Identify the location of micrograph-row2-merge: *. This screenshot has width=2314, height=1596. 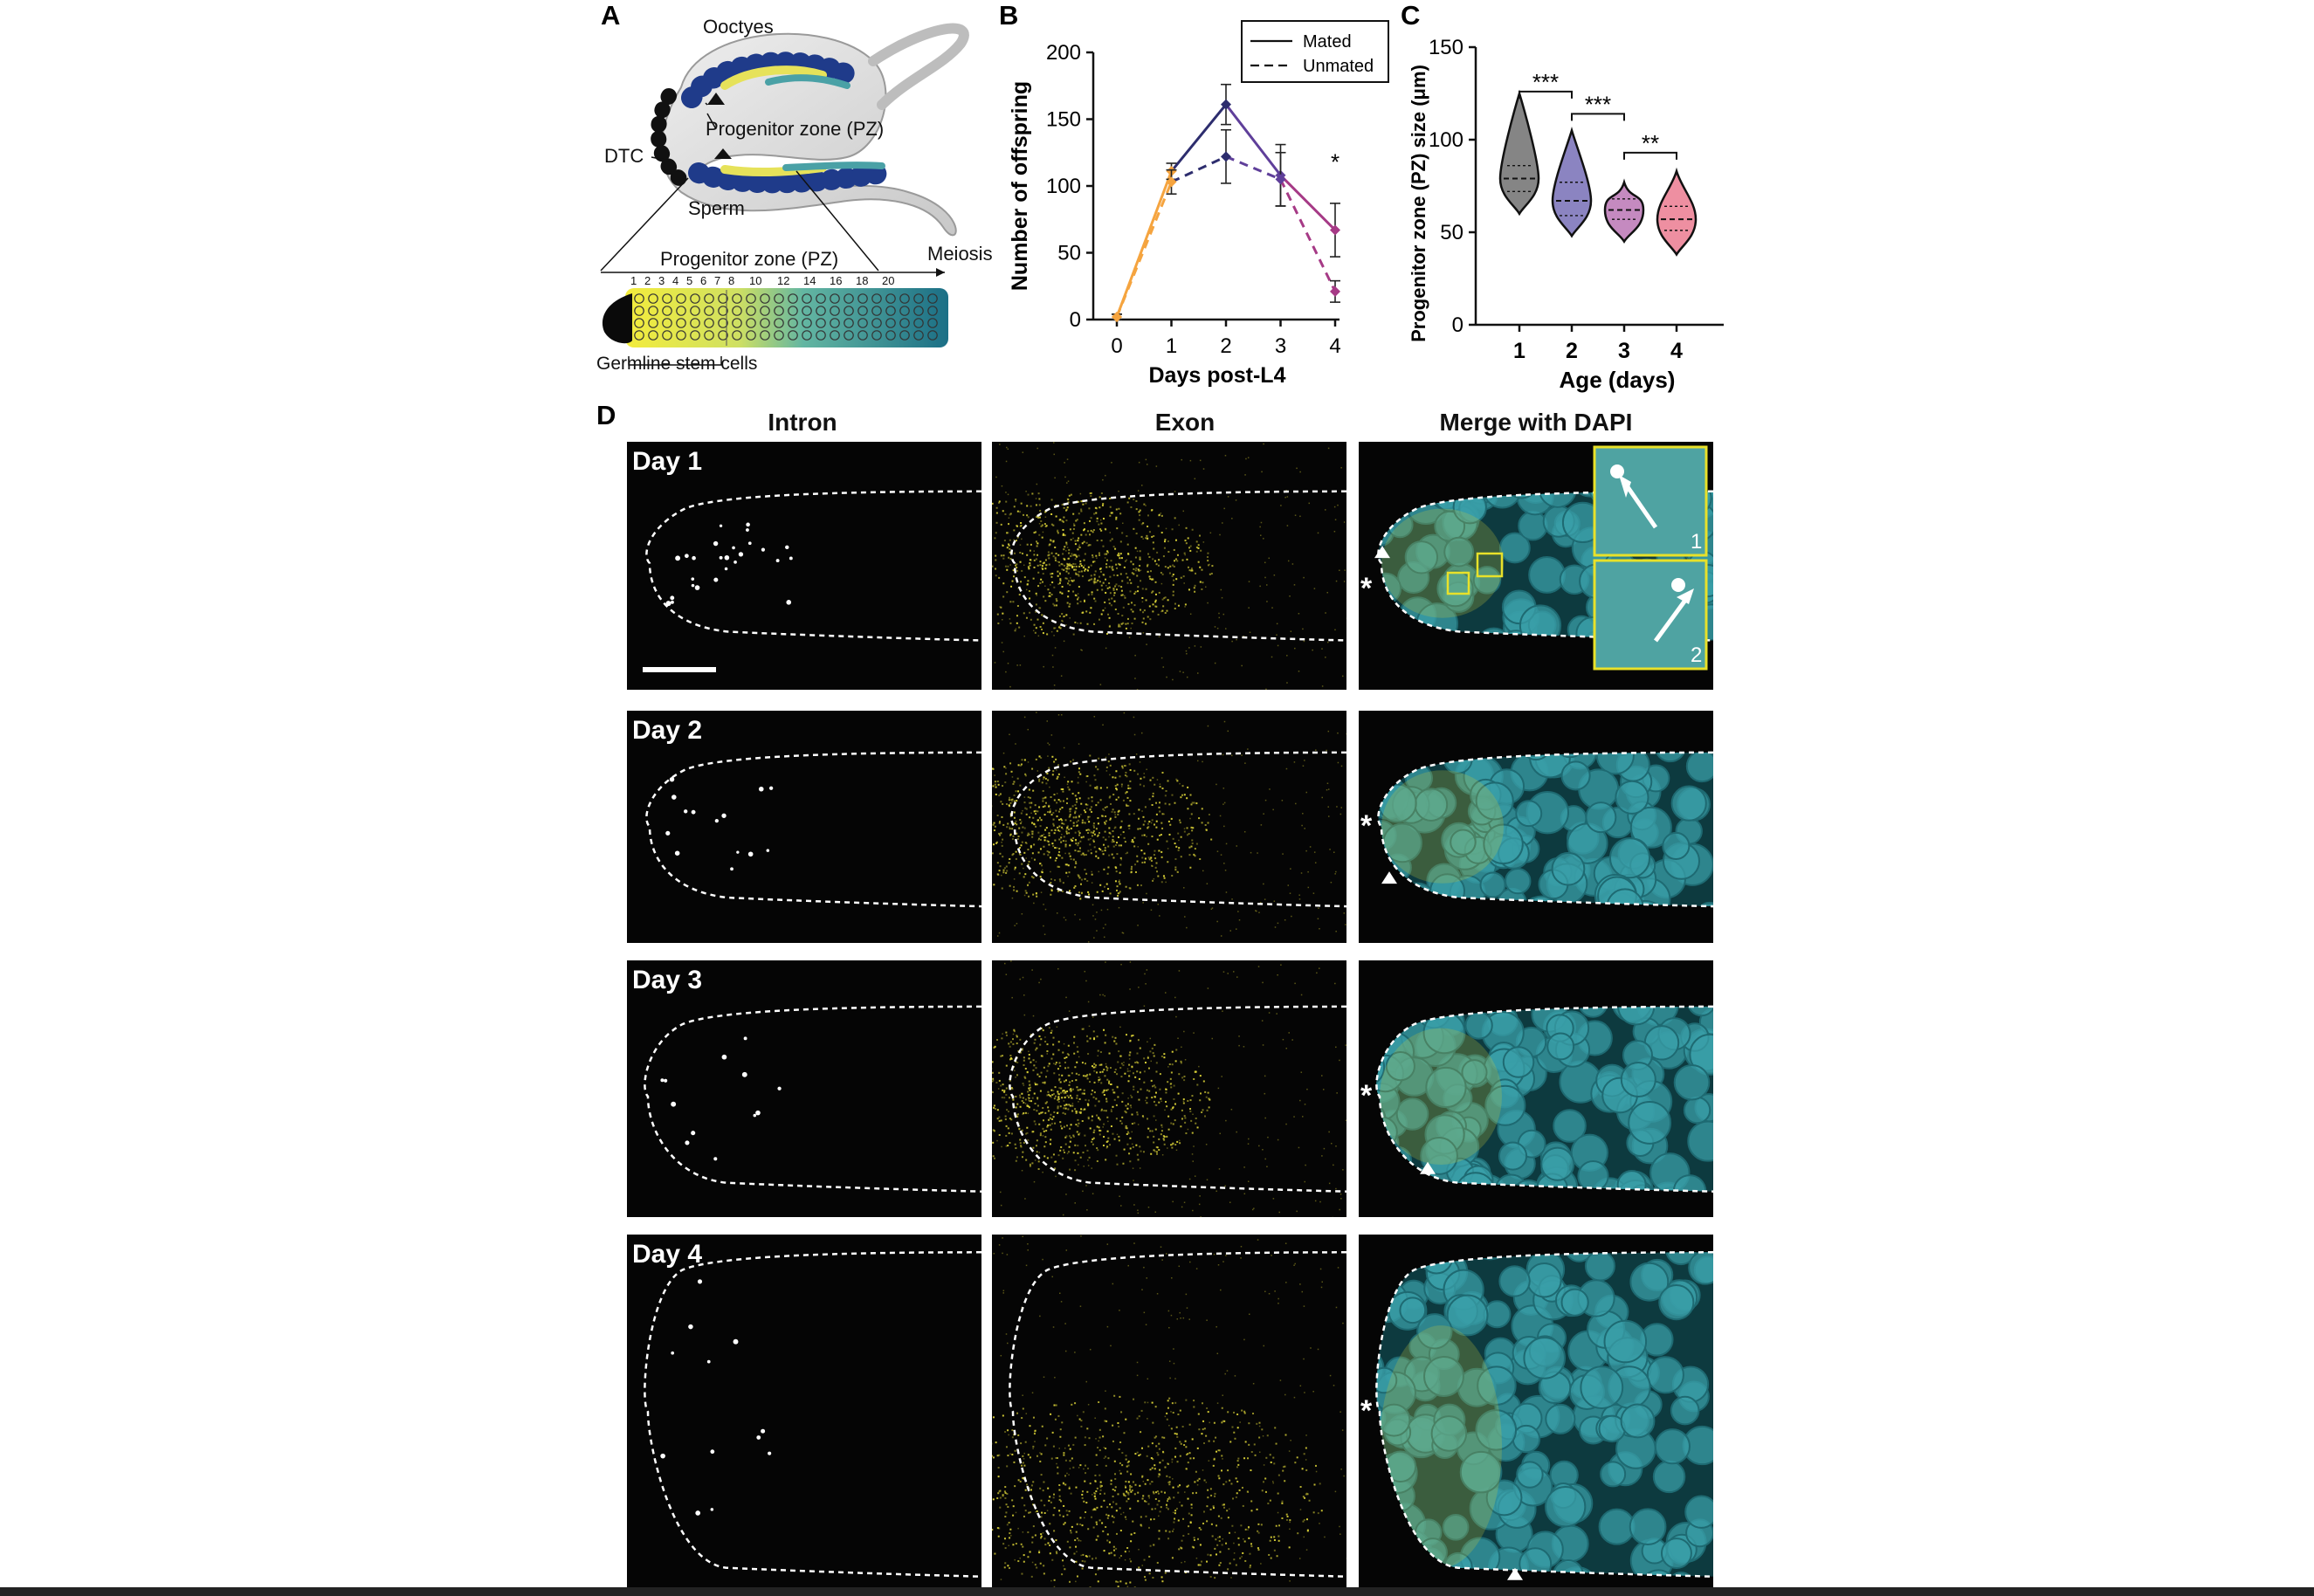
(1536, 827).